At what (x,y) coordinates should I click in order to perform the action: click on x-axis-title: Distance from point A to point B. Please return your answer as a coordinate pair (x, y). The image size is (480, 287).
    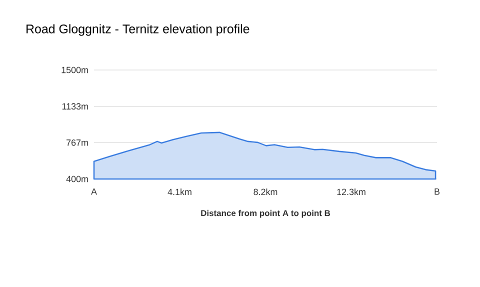
    Looking at the image, I should click on (265, 214).